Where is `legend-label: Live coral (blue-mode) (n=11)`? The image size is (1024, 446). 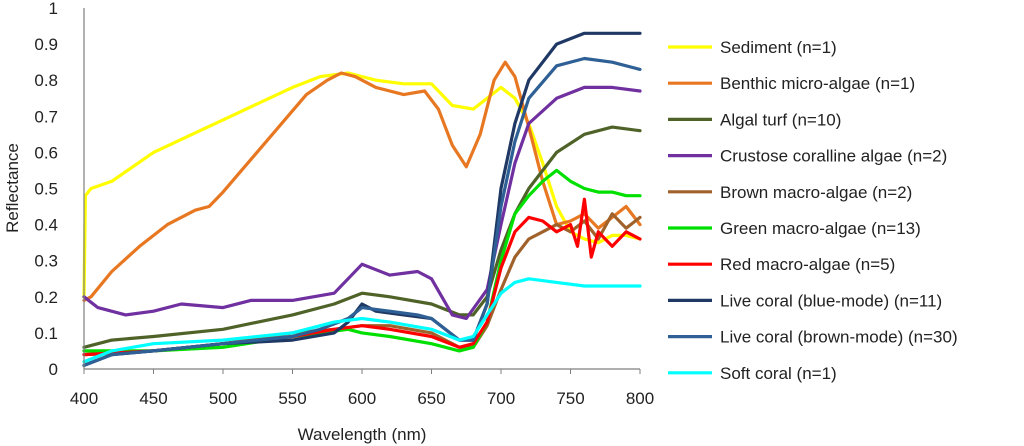
legend-label: Live coral (blue-mode) (n=11) is located at coordinates (831, 300).